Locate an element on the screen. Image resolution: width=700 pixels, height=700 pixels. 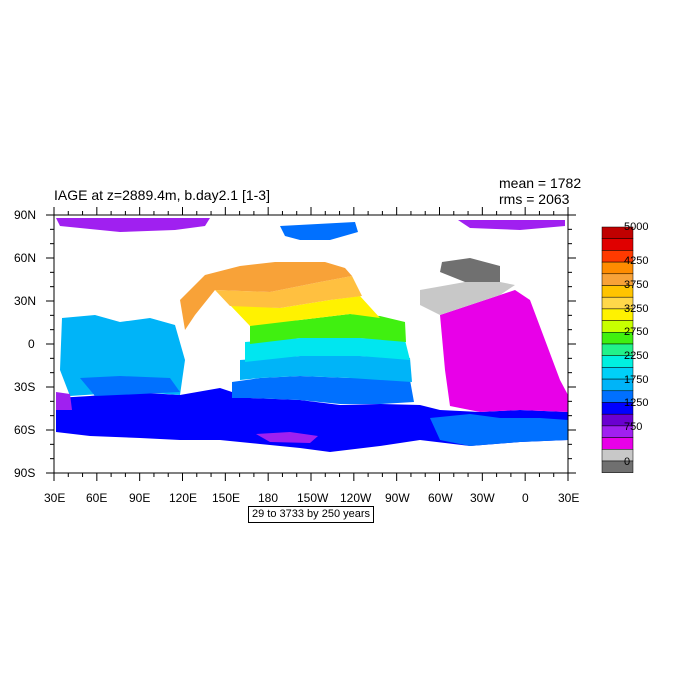
colorbar-label-1250: 1250 is located at coordinates (636, 403).